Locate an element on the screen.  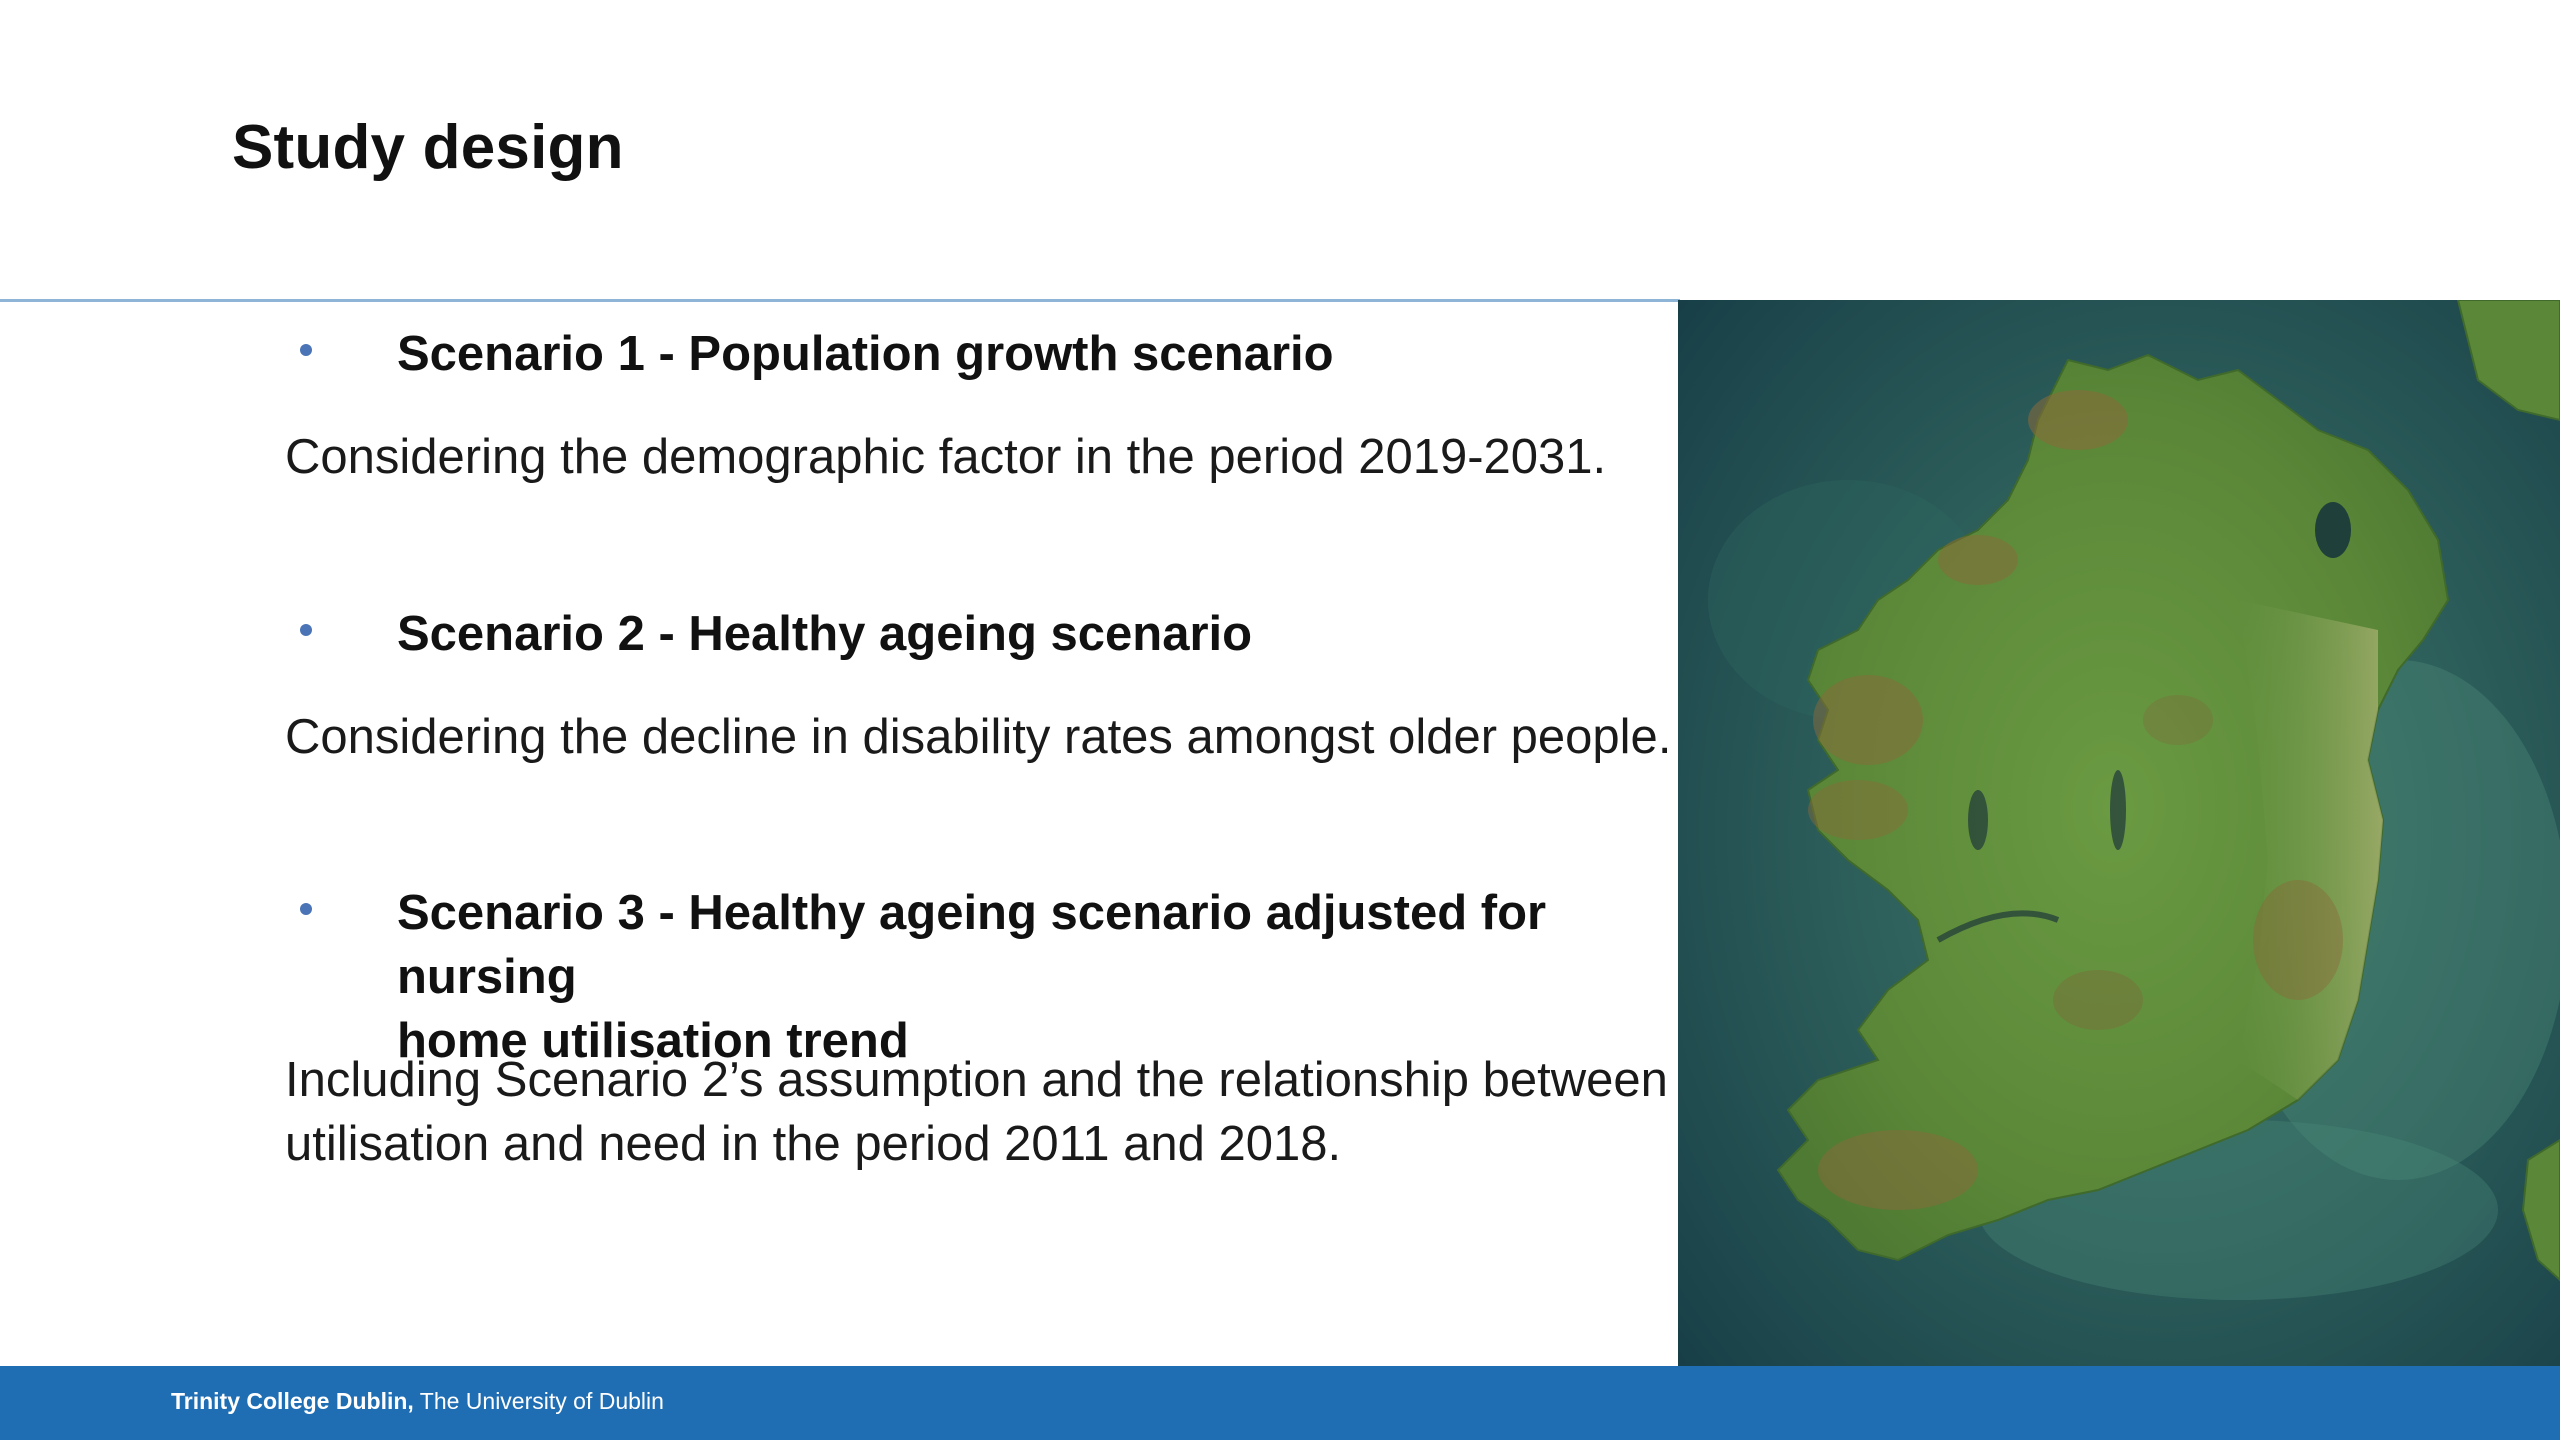
lough-neagh is located at coordinates (2333, 530).